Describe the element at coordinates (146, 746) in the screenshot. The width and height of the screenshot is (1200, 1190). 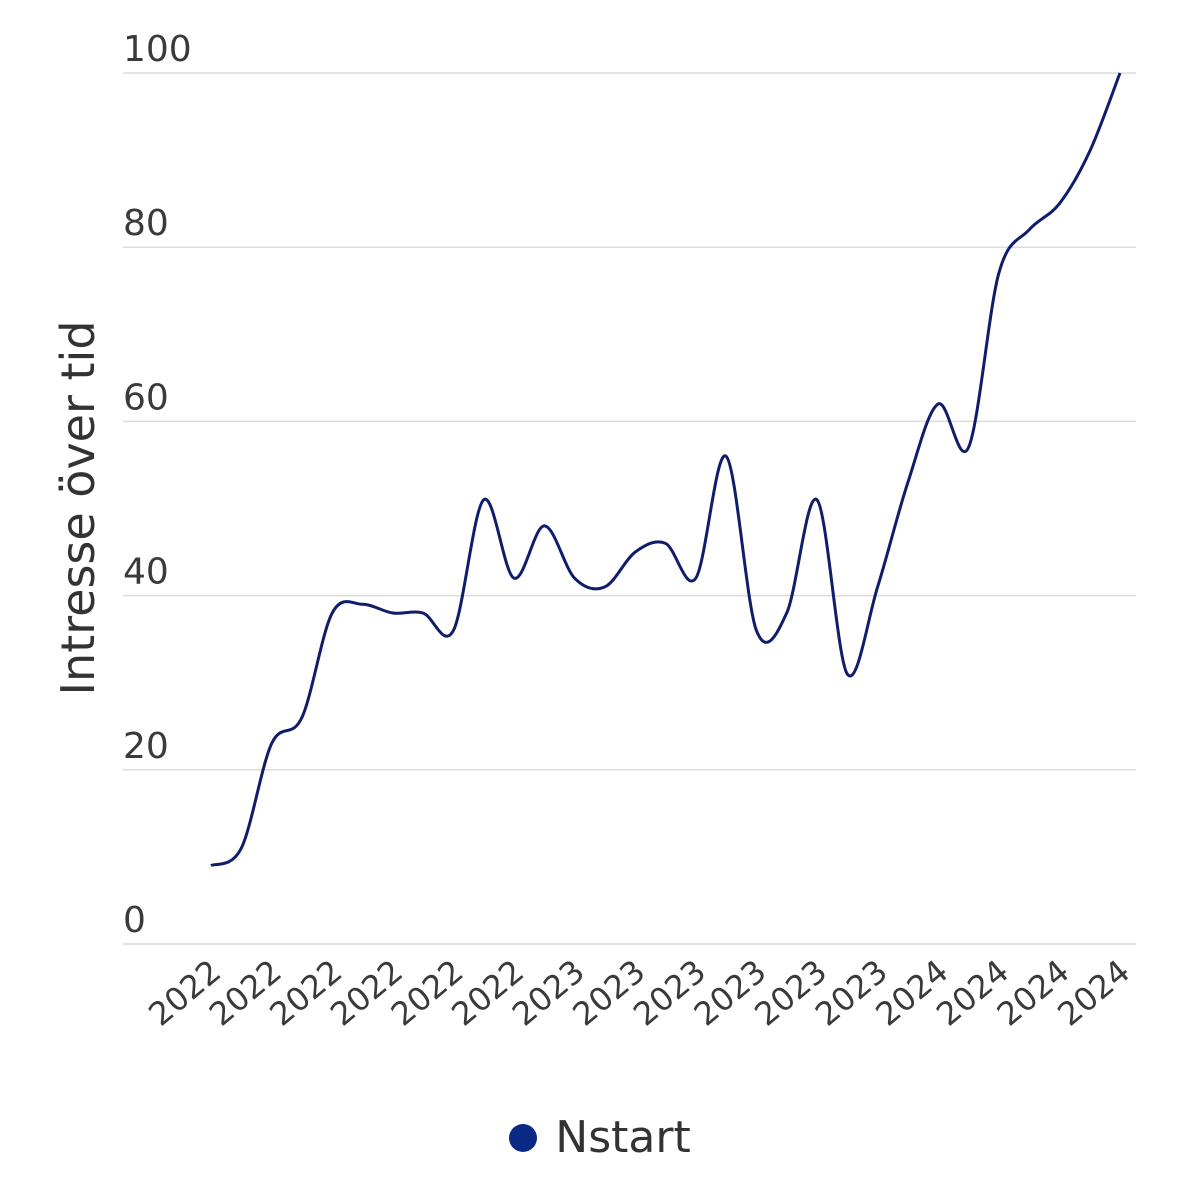
I see `y-tick-label: 20` at that location.